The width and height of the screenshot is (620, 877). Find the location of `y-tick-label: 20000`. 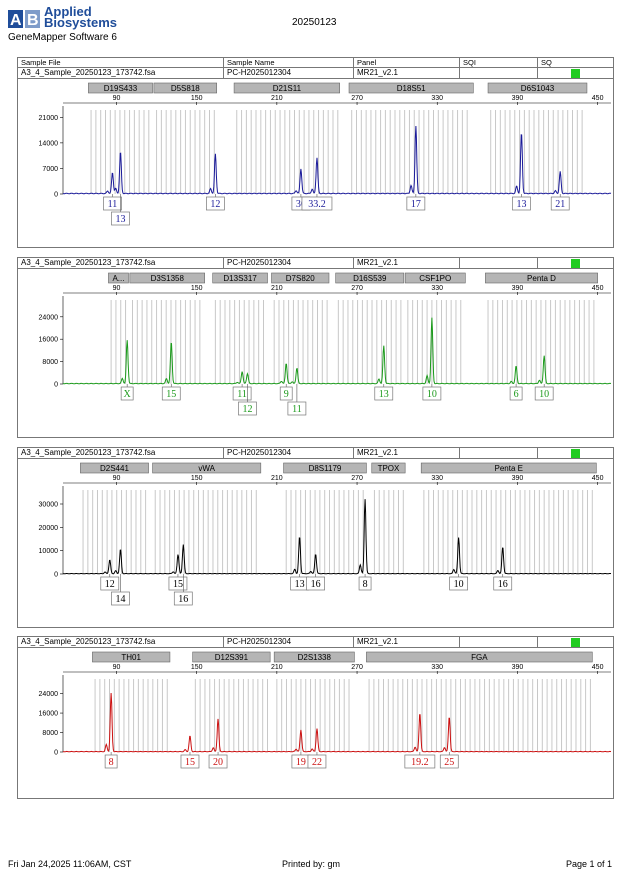

y-tick-label: 20000 is located at coordinates (49, 528).